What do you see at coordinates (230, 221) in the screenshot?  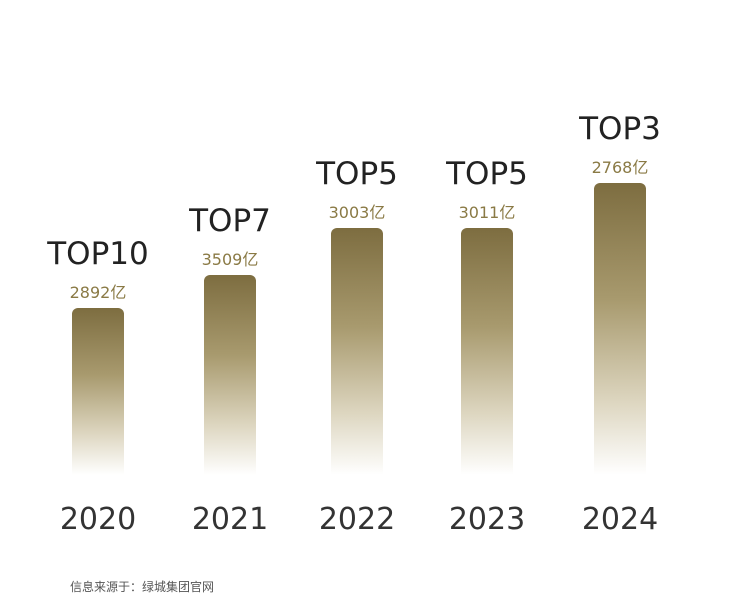 I see `rank-label: TOP7` at bounding box center [230, 221].